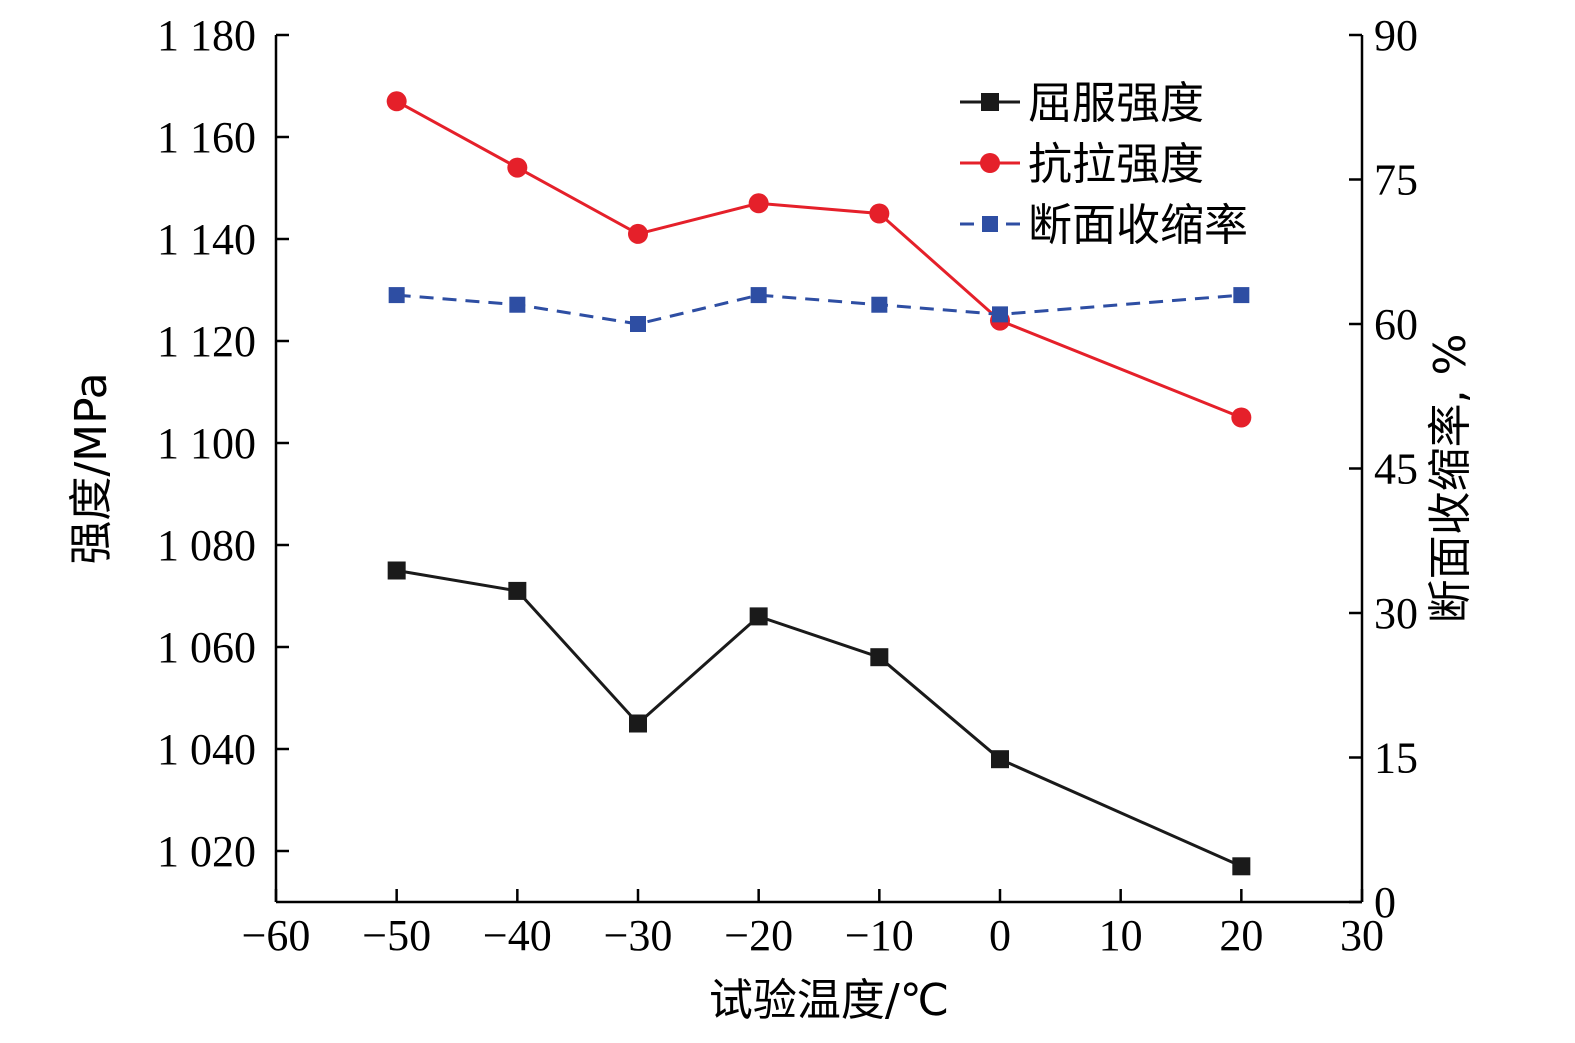 This screenshot has height=1043, width=1575. I want to click on y-right-tick-label: 0, so click(1385, 902).